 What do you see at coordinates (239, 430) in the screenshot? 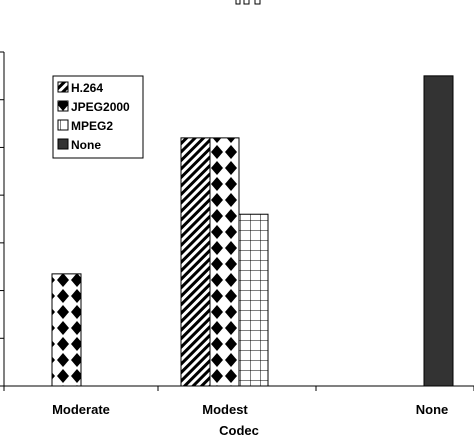
I see `x-axis-label: Codec` at bounding box center [239, 430].